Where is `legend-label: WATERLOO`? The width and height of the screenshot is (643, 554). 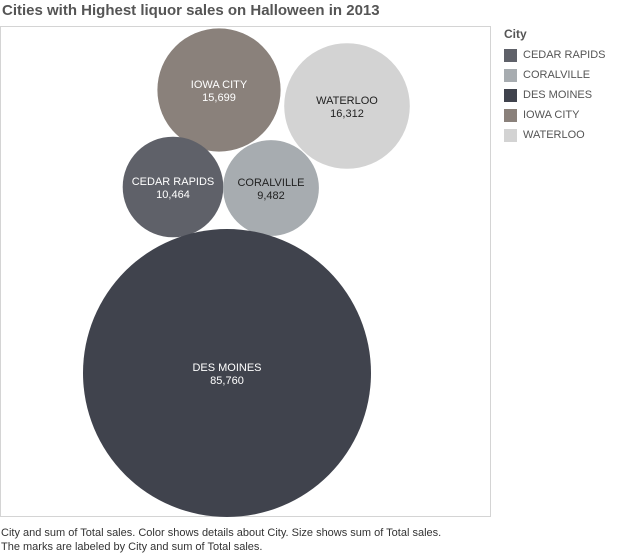
legend-label: WATERLOO is located at coordinates (554, 135).